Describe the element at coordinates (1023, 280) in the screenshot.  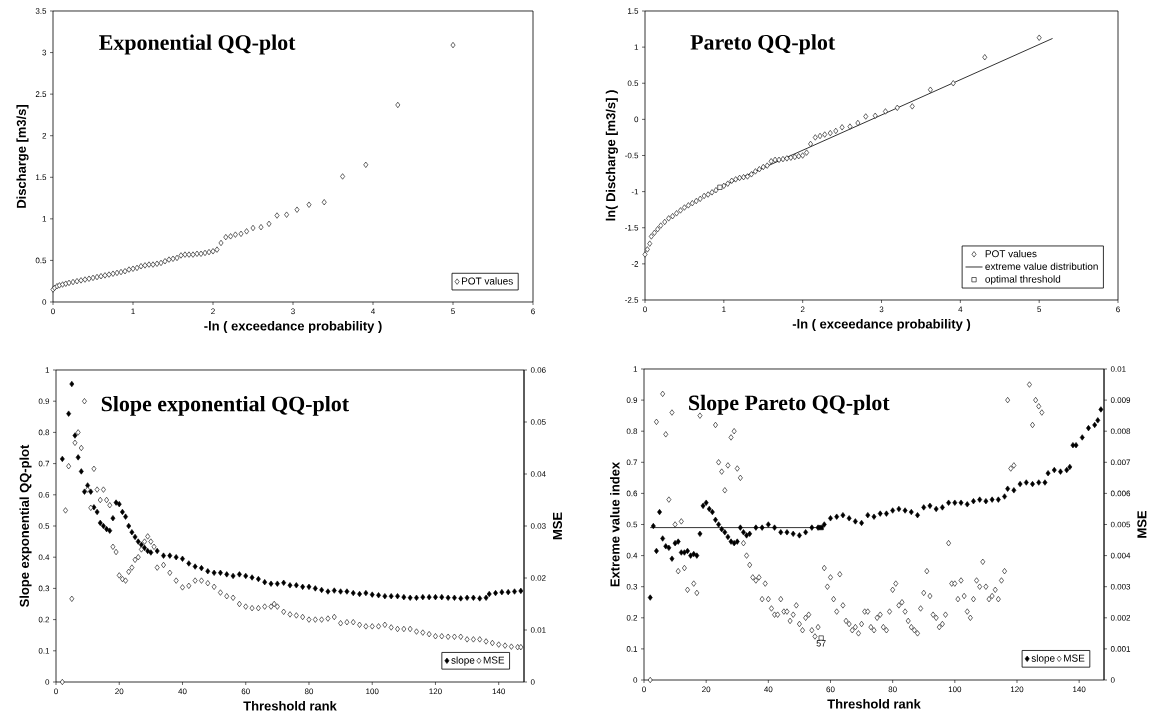
I see `legend-label: optimal threshold` at that location.